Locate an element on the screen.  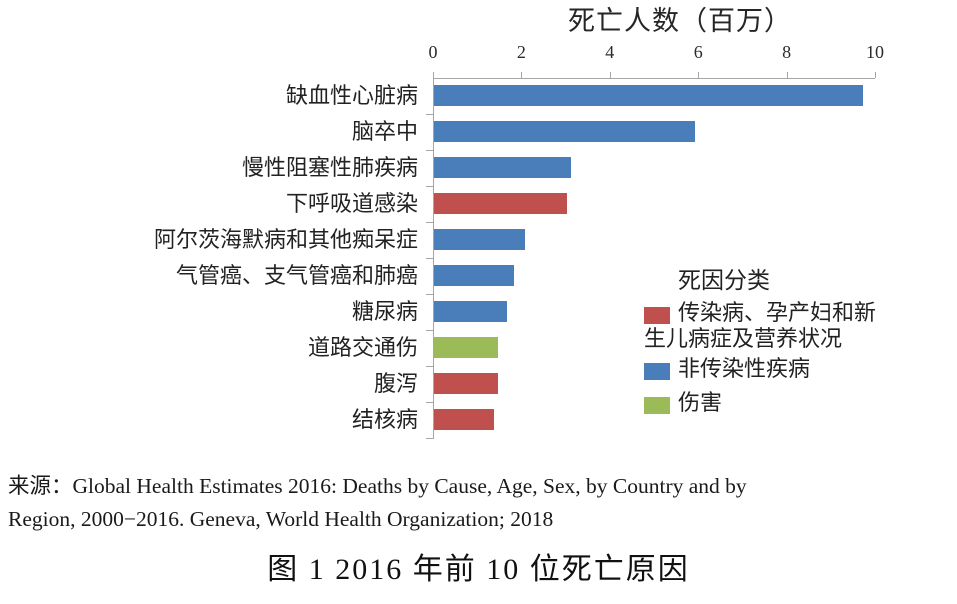
x-tick-label-0: 0 is located at coordinates (433, 52).